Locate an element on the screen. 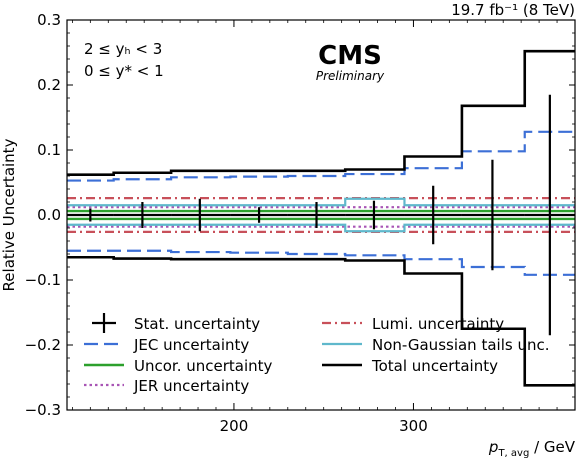 The image size is (580, 465). lumi-energy-label: 19.7 fb⁻¹ (8 TeV) is located at coordinates (513, 10).